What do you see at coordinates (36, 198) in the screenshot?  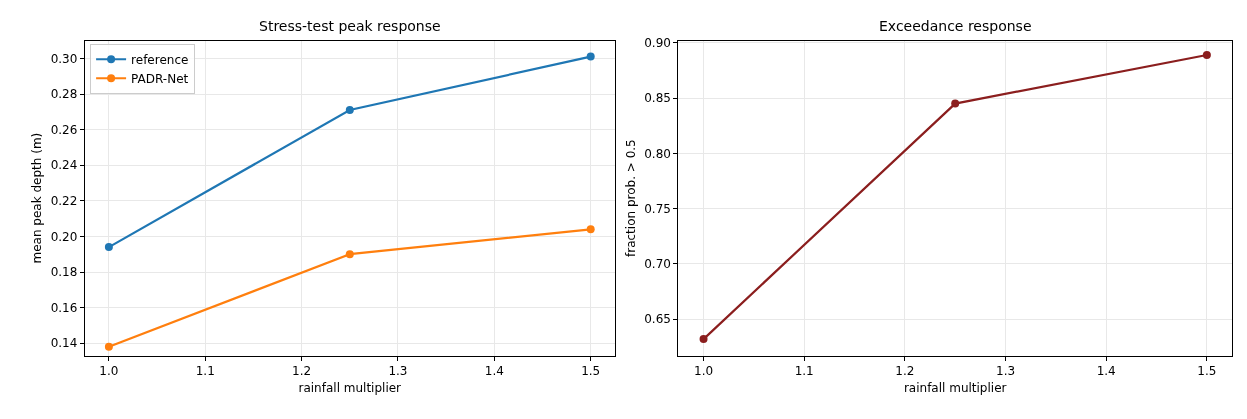 I see `y-axis-title: mean peak depth (m)` at bounding box center [36, 198].